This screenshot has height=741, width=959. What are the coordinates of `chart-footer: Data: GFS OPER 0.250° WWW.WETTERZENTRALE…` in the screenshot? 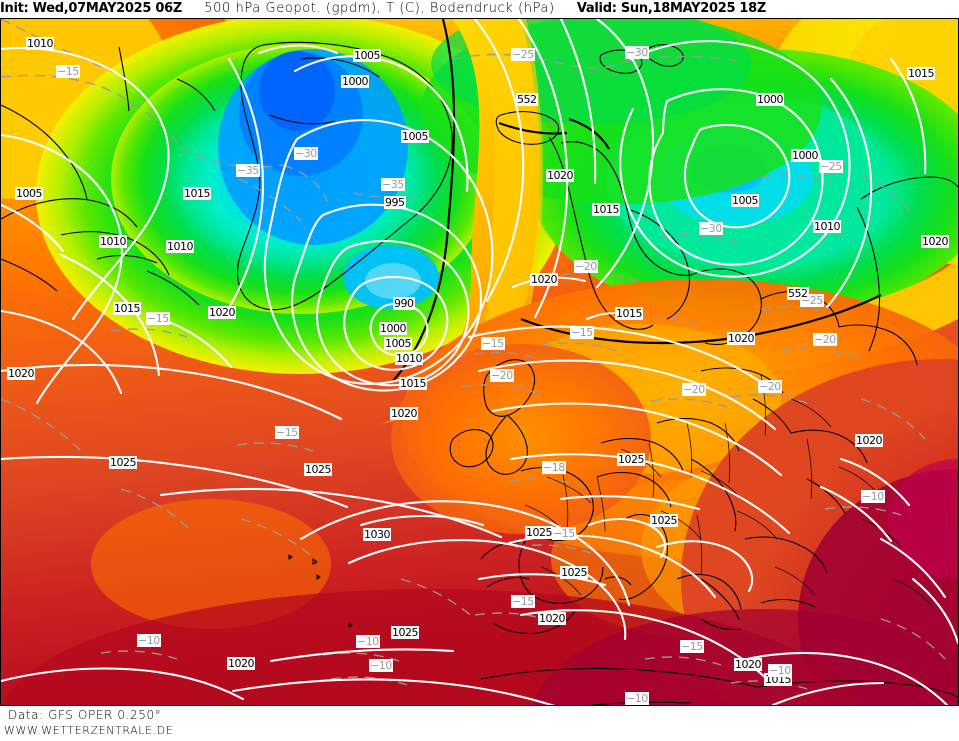 It's located at (479, 723).